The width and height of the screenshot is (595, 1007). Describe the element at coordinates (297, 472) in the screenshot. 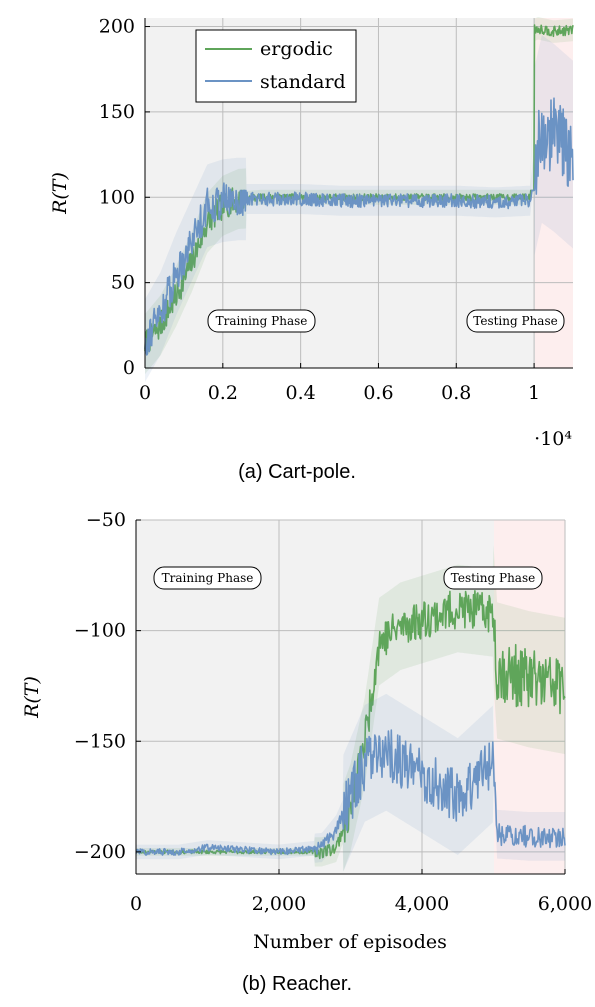

I see `caption-cart-pole: (a) Cart-pole.` at that location.